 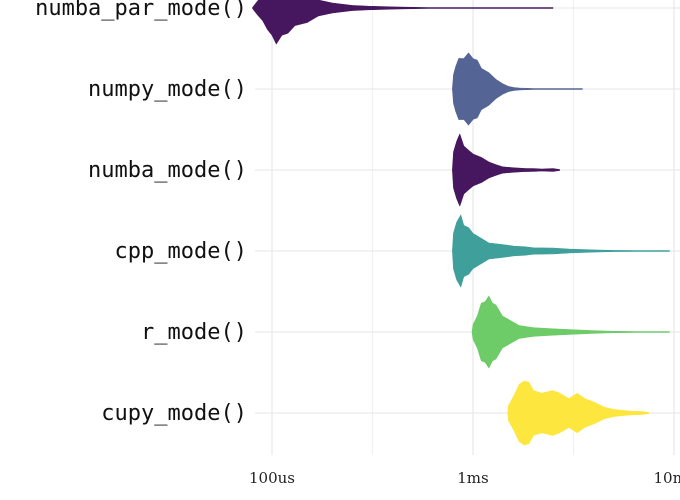 I want to click on y-tick-label: numba_par_mode(), so click(x=141, y=10).